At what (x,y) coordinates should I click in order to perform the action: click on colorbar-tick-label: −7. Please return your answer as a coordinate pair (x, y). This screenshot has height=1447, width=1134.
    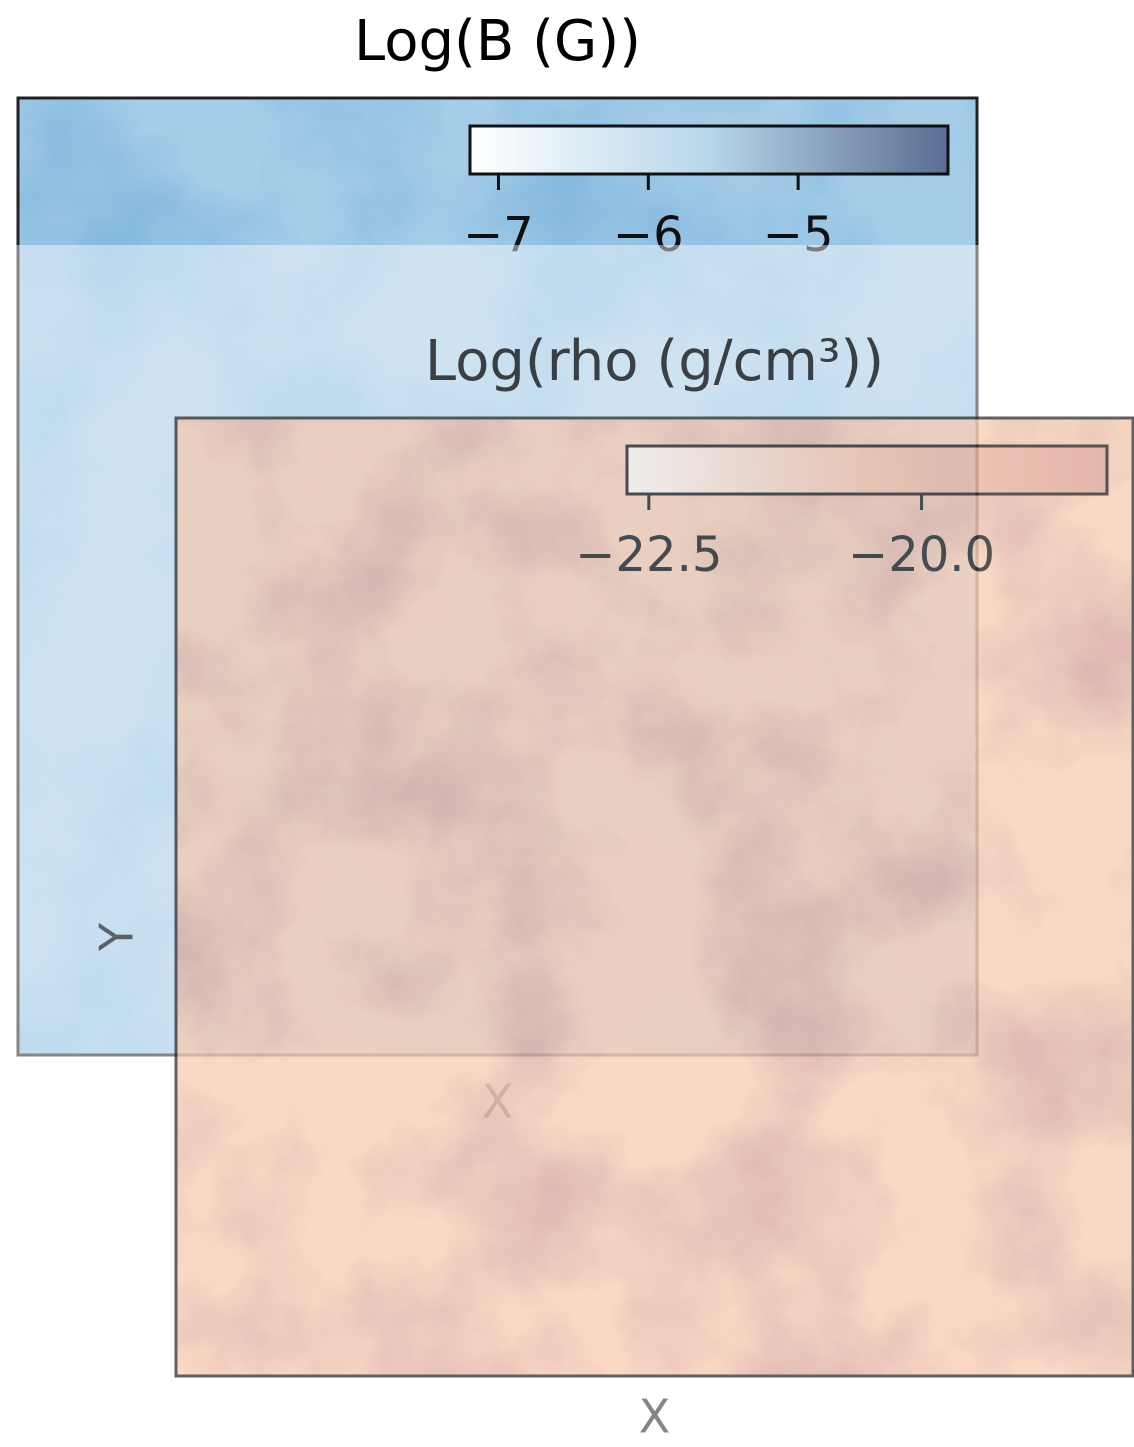
    Looking at the image, I should click on (498, 235).